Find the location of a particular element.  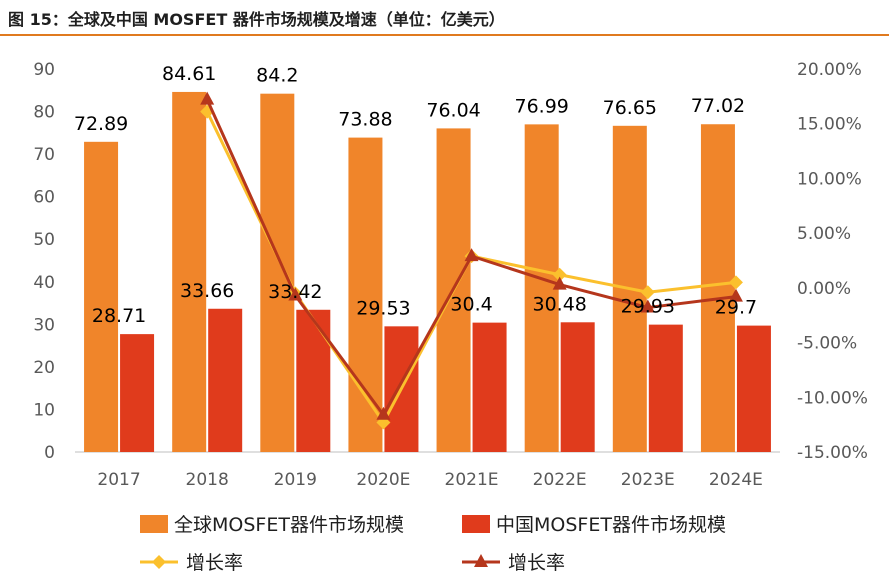

y-left-tick-label: 40 is located at coordinates (44, 283).